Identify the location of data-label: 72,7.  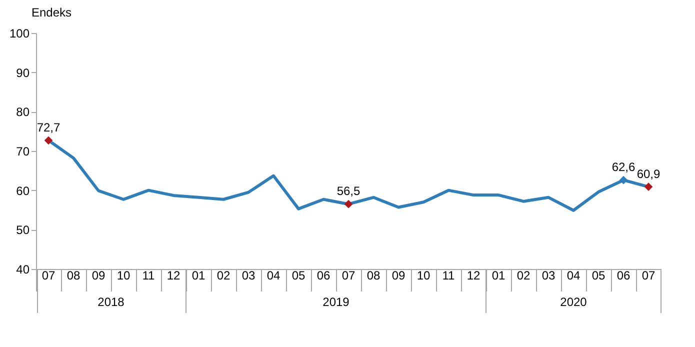
(48, 127).